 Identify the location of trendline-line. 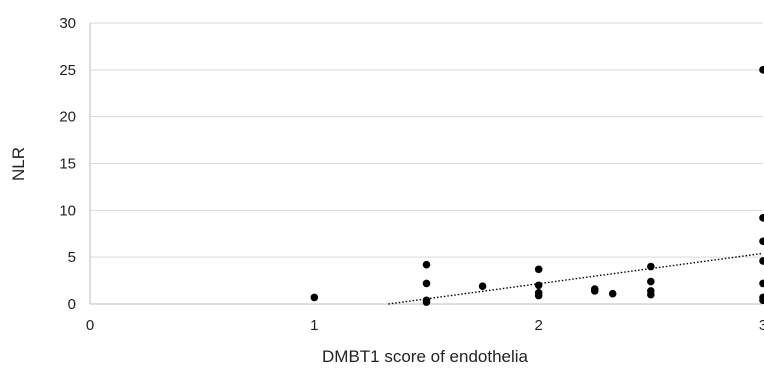
(576, 278).